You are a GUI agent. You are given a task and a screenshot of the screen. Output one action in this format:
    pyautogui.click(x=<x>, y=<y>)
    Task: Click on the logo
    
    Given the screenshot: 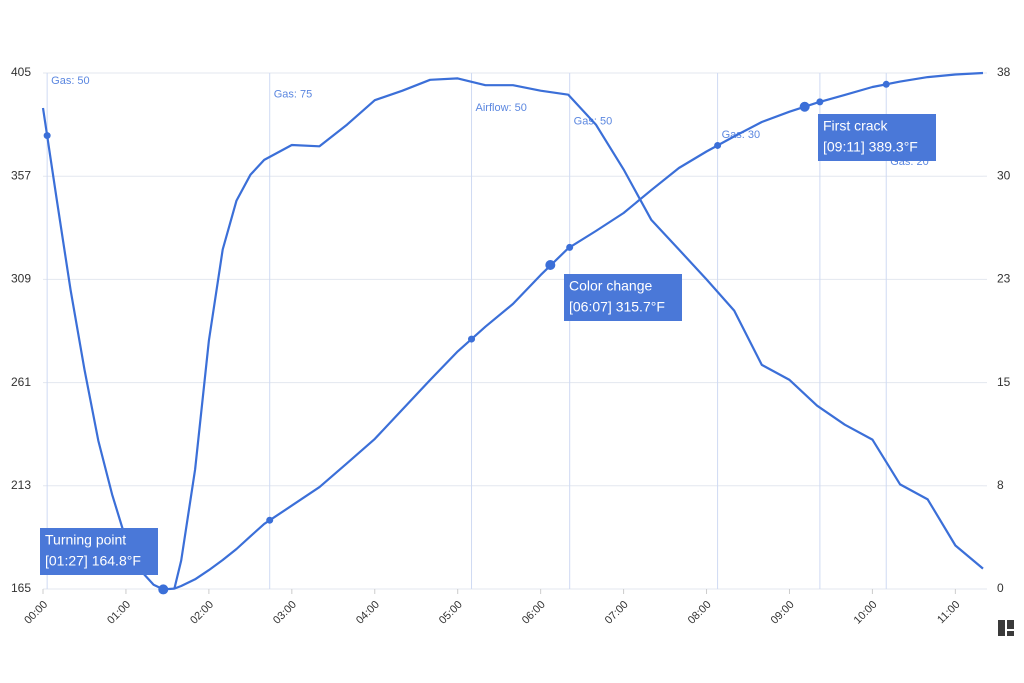 What is the action you would take?
    pyautogui.click(x=1006, y=628)
    